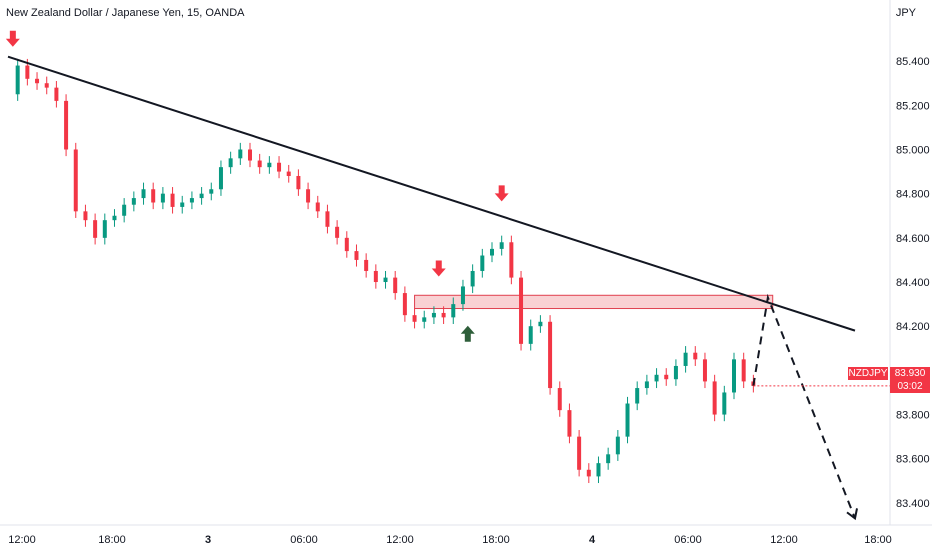 The height and width of the screenshot is (550, 932). Describe the element at coordinates (467, 333) in the screenshot. I see `buy-arrow-icon` at that location.